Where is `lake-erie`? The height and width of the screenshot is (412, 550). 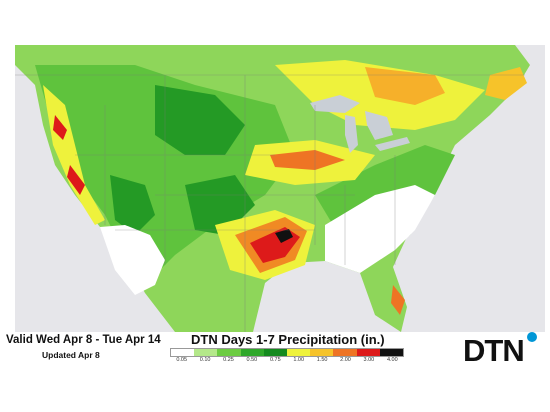
lake-erie is located at coordinates (392, 144).